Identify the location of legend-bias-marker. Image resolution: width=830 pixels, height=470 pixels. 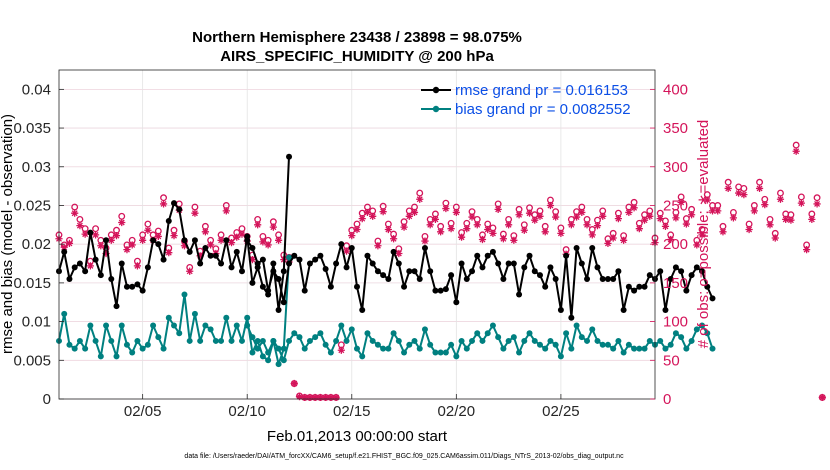
(436, 109).